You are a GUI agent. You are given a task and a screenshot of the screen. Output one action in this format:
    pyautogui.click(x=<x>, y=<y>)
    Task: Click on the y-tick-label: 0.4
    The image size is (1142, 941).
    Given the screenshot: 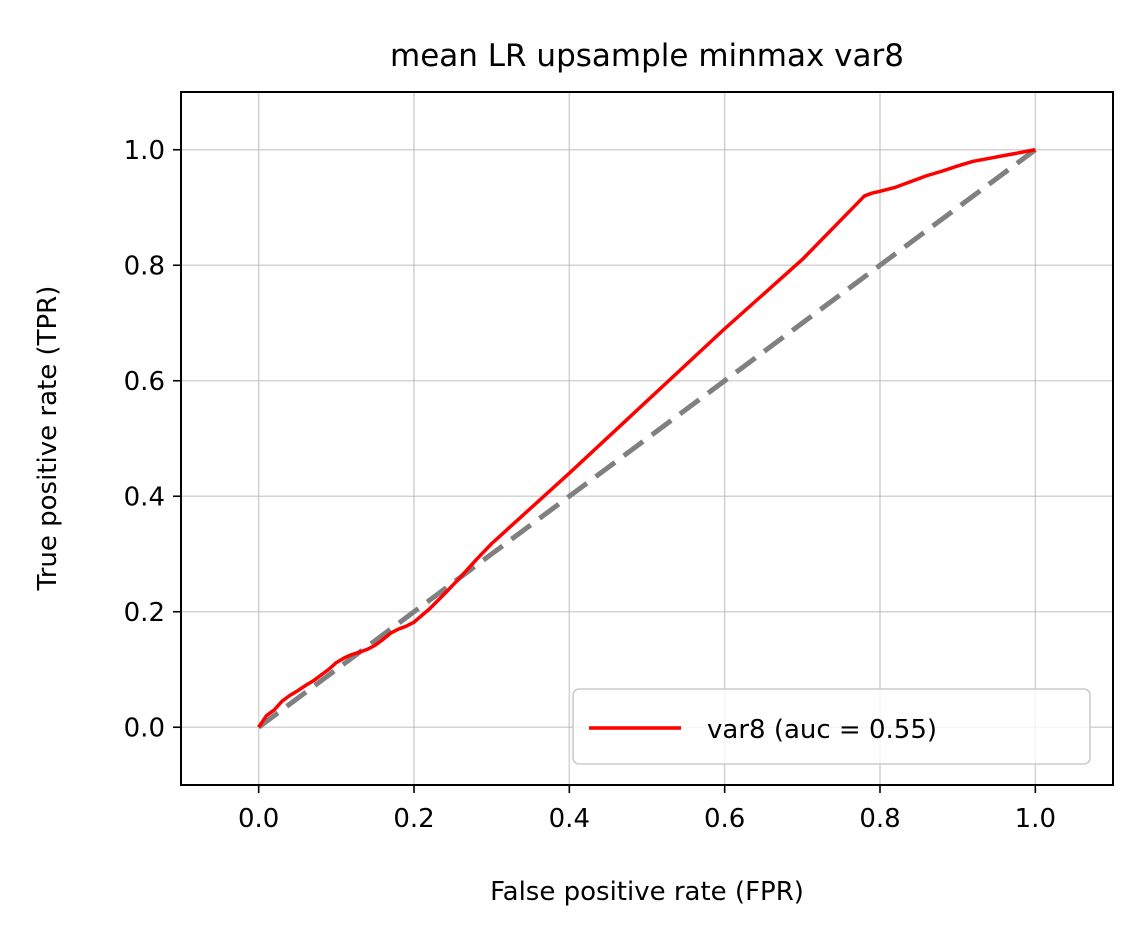 What is the action you would take?
    pyautogui.click(x=144, y=497)
    